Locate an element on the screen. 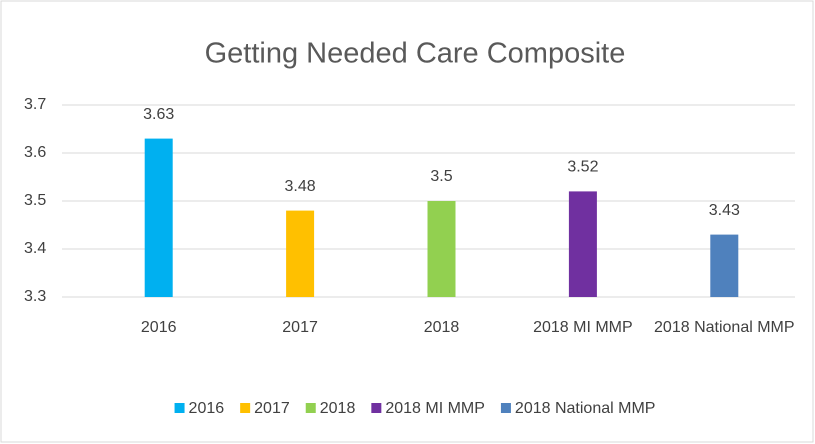  x-tick-label-box: 2017 is located at coordinates (300, 327).